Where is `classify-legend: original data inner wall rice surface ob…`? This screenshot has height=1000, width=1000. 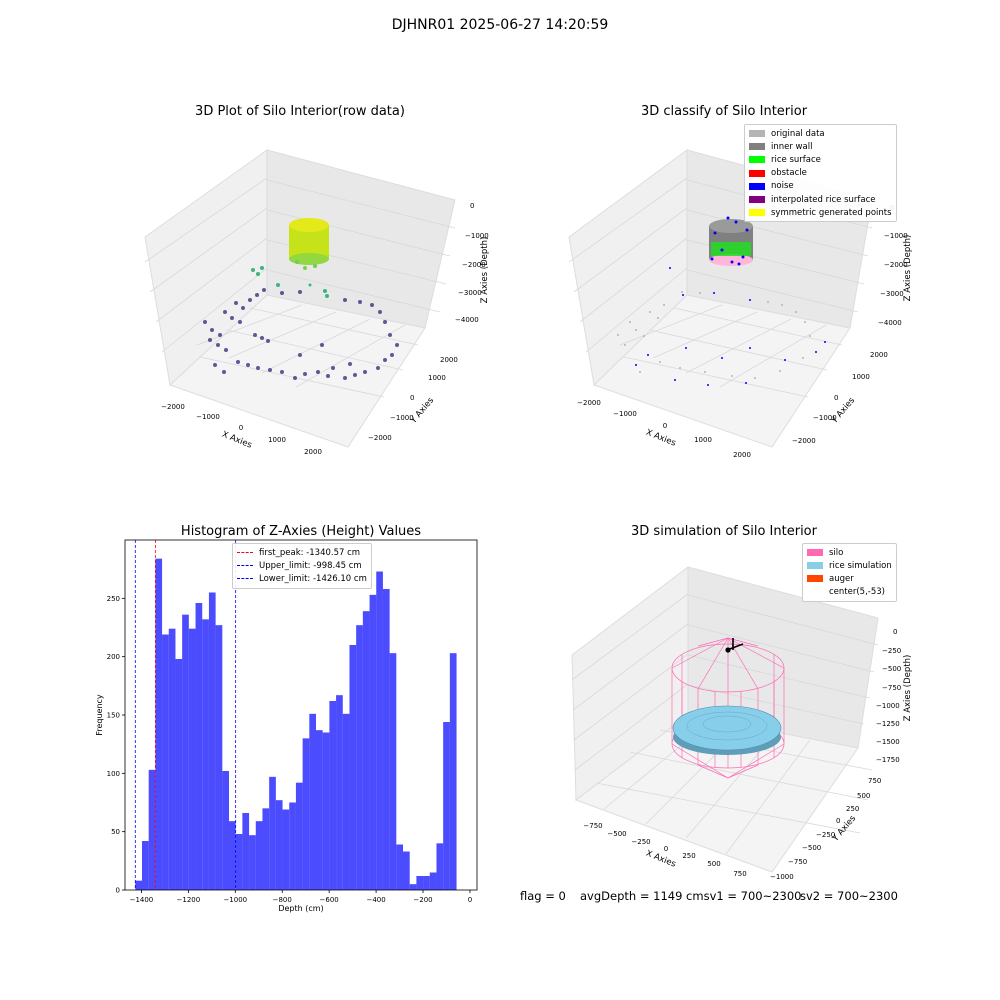 classify-legend: original data inner wall rice surface ob… is located at coordinates (820, 173).